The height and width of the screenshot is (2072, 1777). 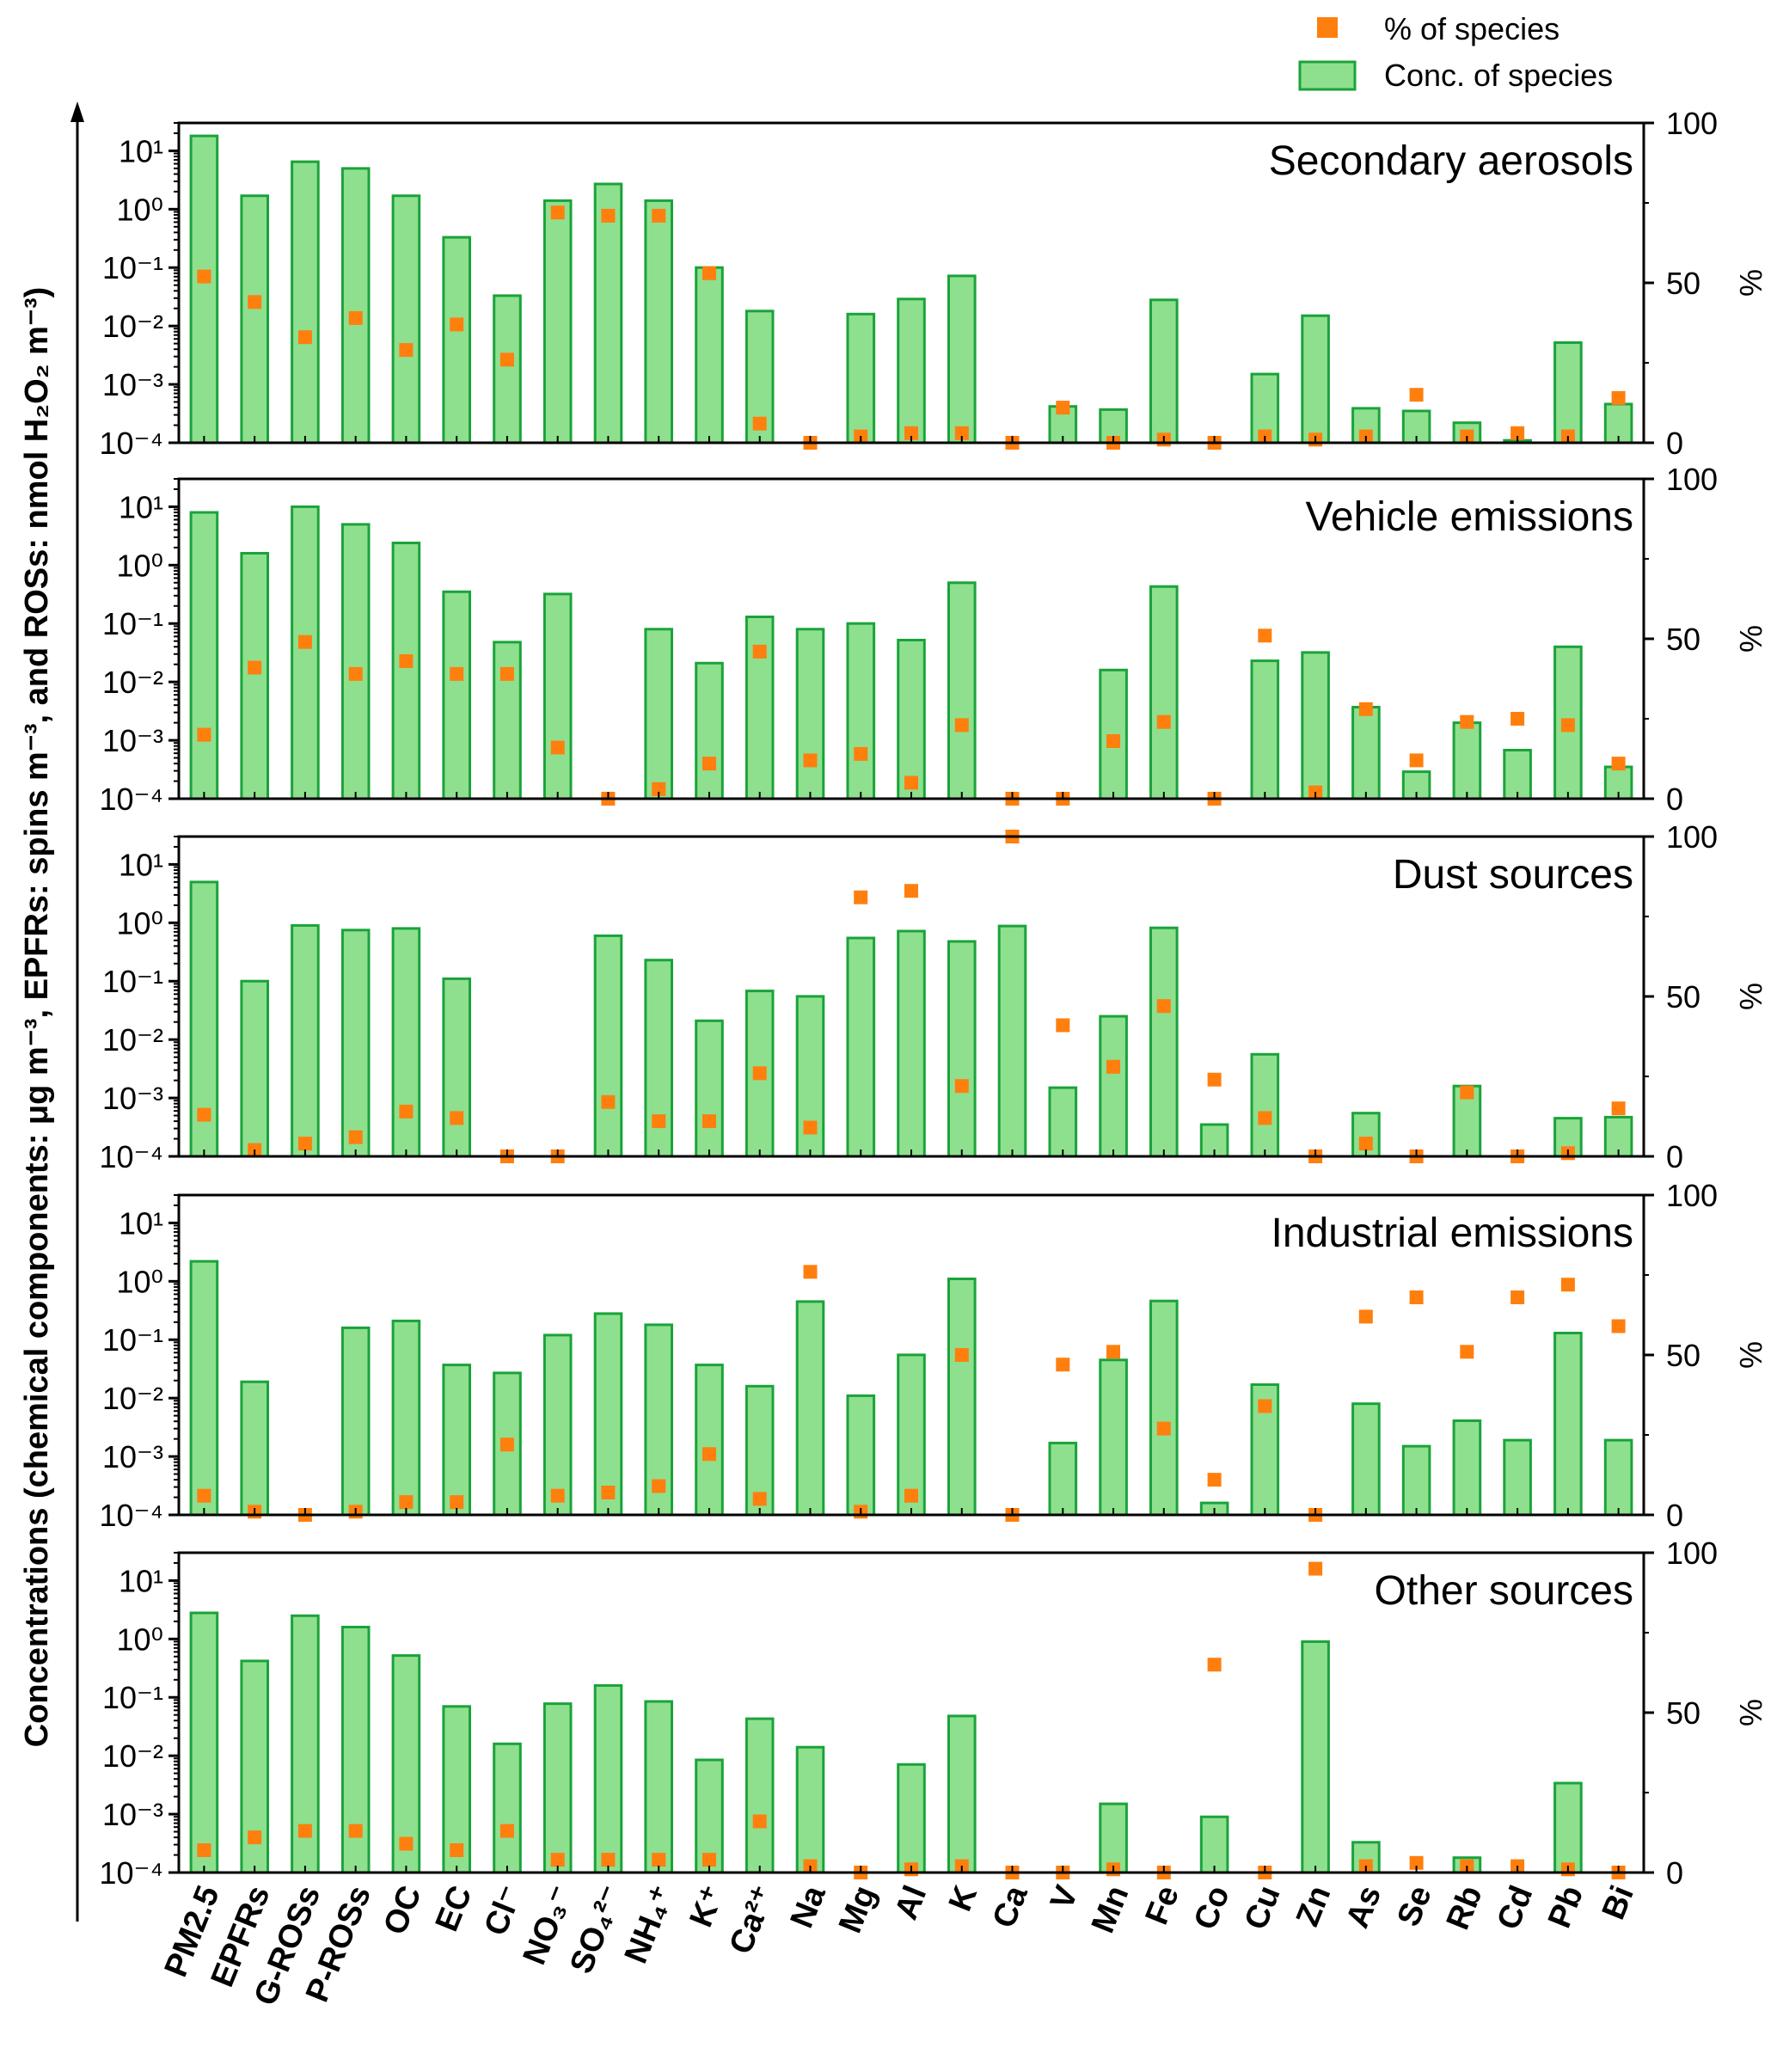 What do you see at coordinates (1498, 76) in the screenshot?
I see `legend-conc-label: Conc. of species` at bounding box center [1498, 76].